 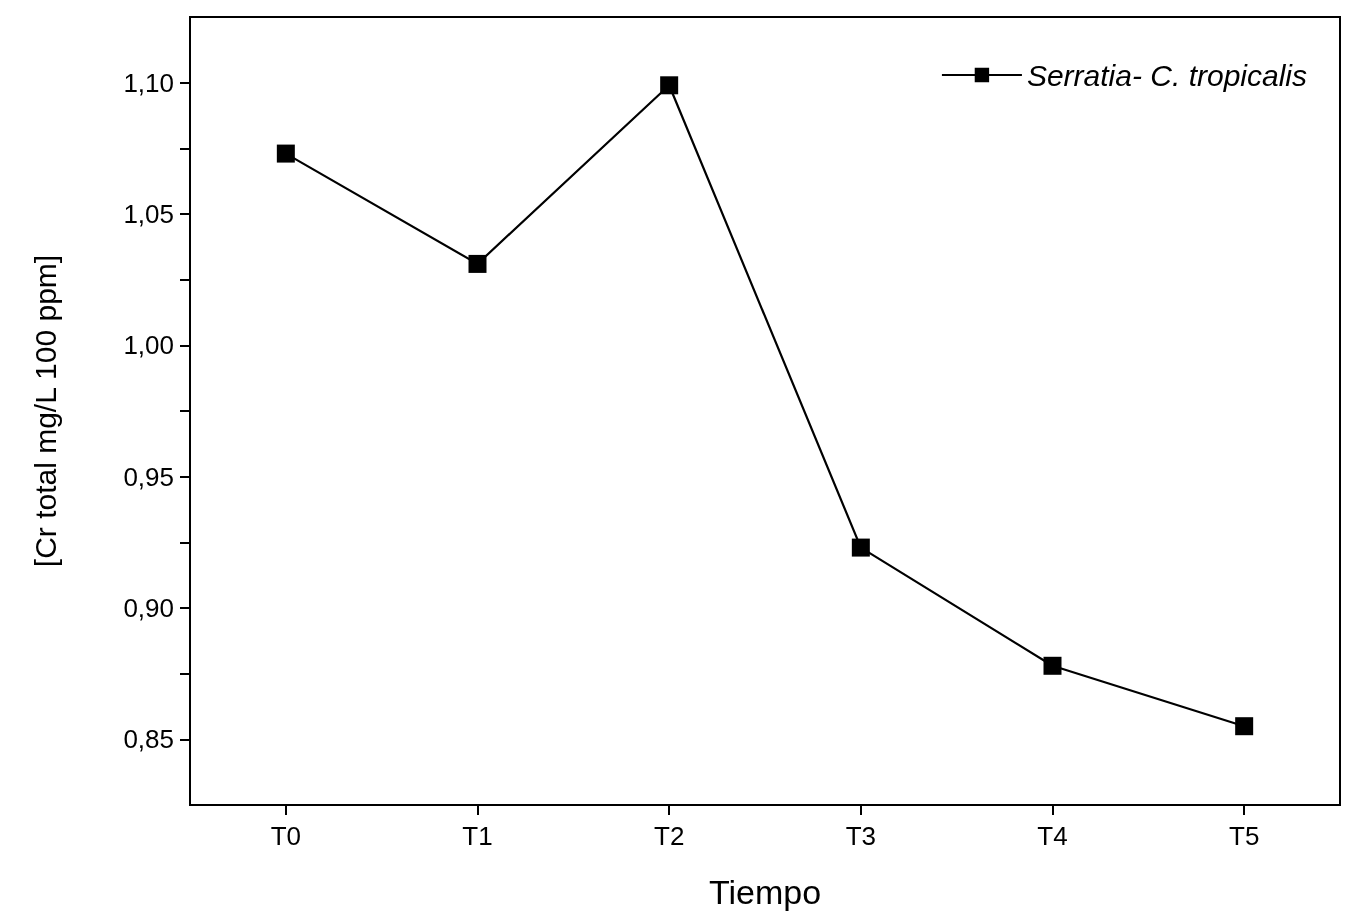 I want to click on x-tick-label: T2, so click(x=669, y=836).